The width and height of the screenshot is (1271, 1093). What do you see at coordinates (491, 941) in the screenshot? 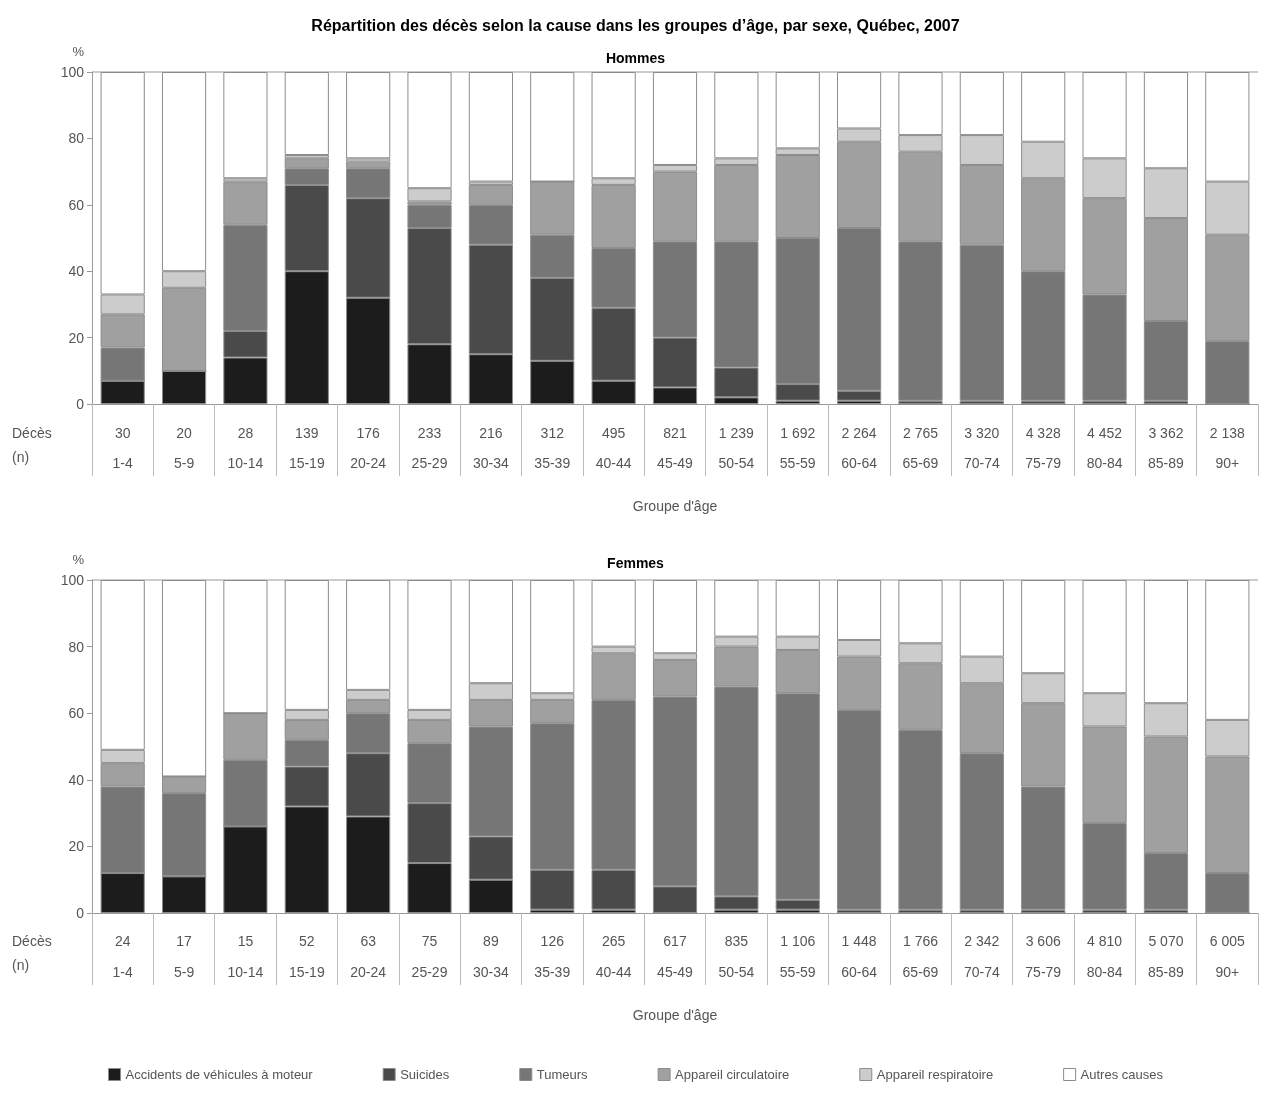
I see `text: 89` at bounding box center [491, 941].